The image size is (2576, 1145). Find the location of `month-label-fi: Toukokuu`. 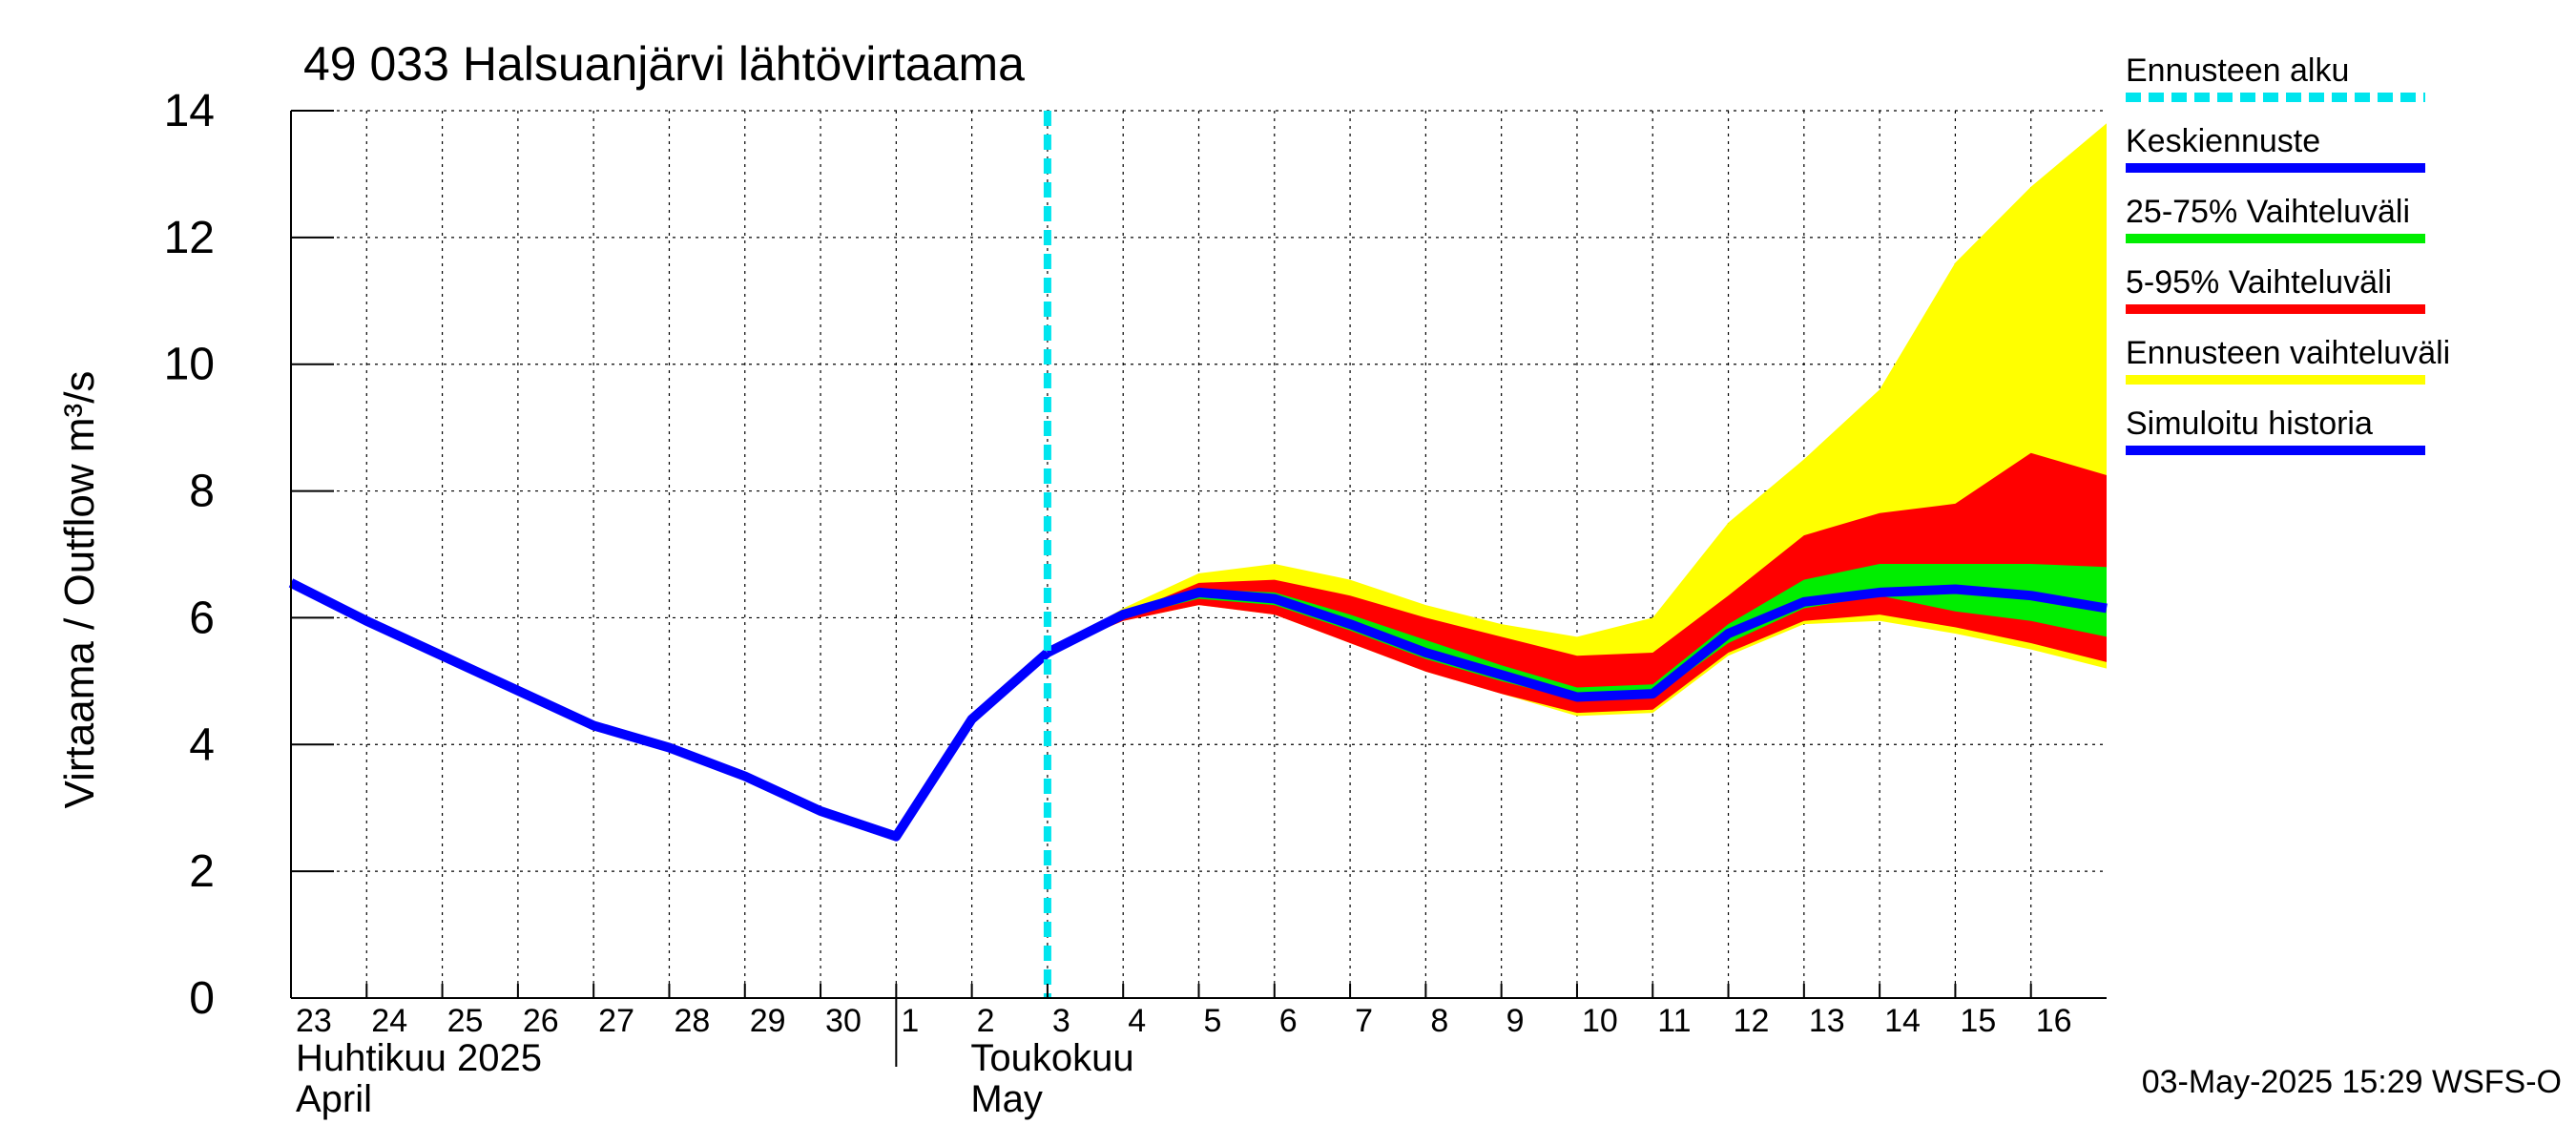

month-label-fi: Toukokuu is located at coordinates (1051, 1058).